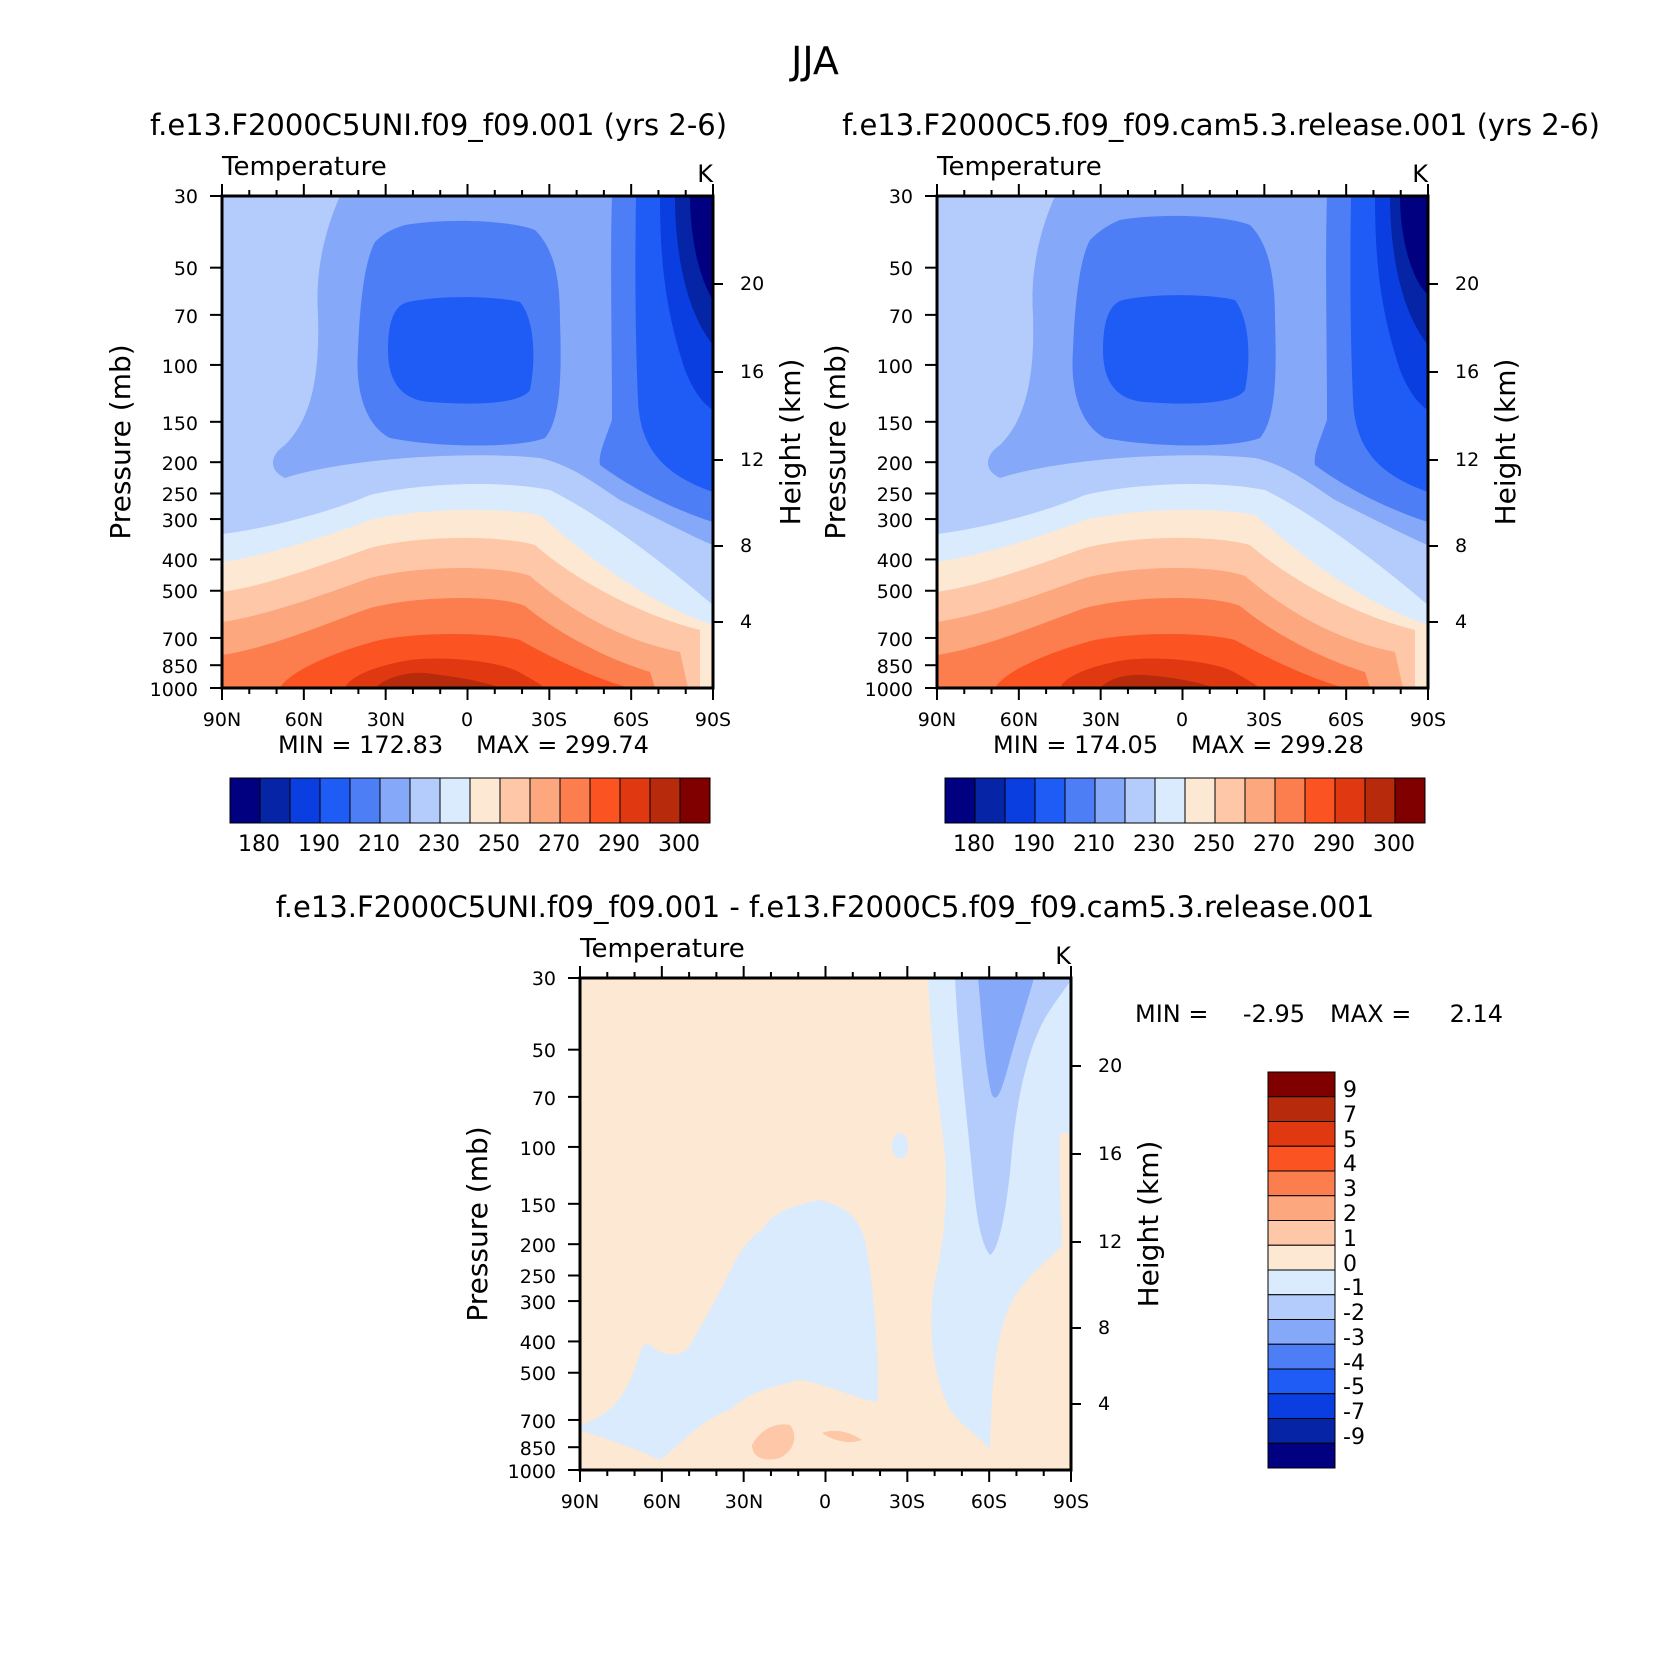 The image size is (1655, 1677). I want to click on panel-3-min-value: -2.95, so click(1274, 1014).